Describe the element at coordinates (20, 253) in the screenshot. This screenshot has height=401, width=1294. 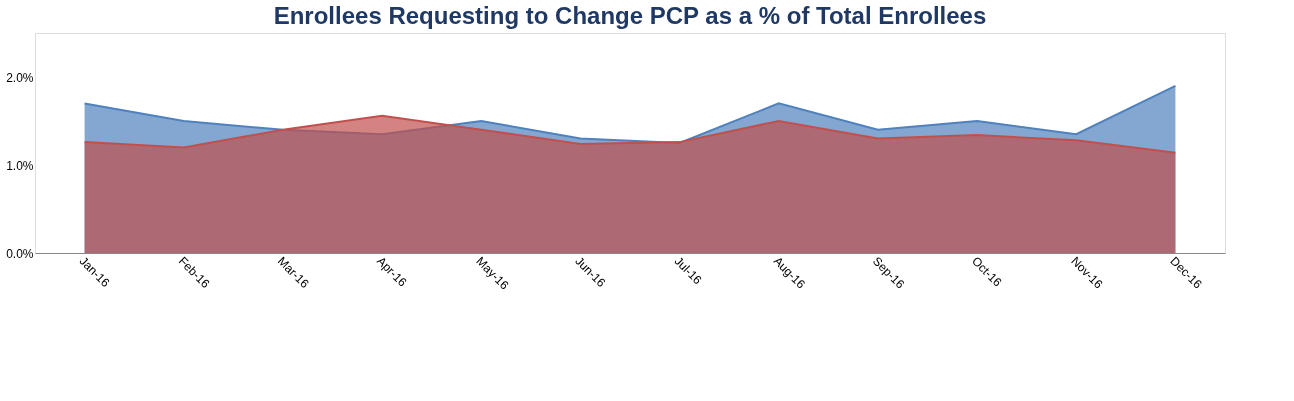
I see `y-tick-label: 0.0%` at that location.